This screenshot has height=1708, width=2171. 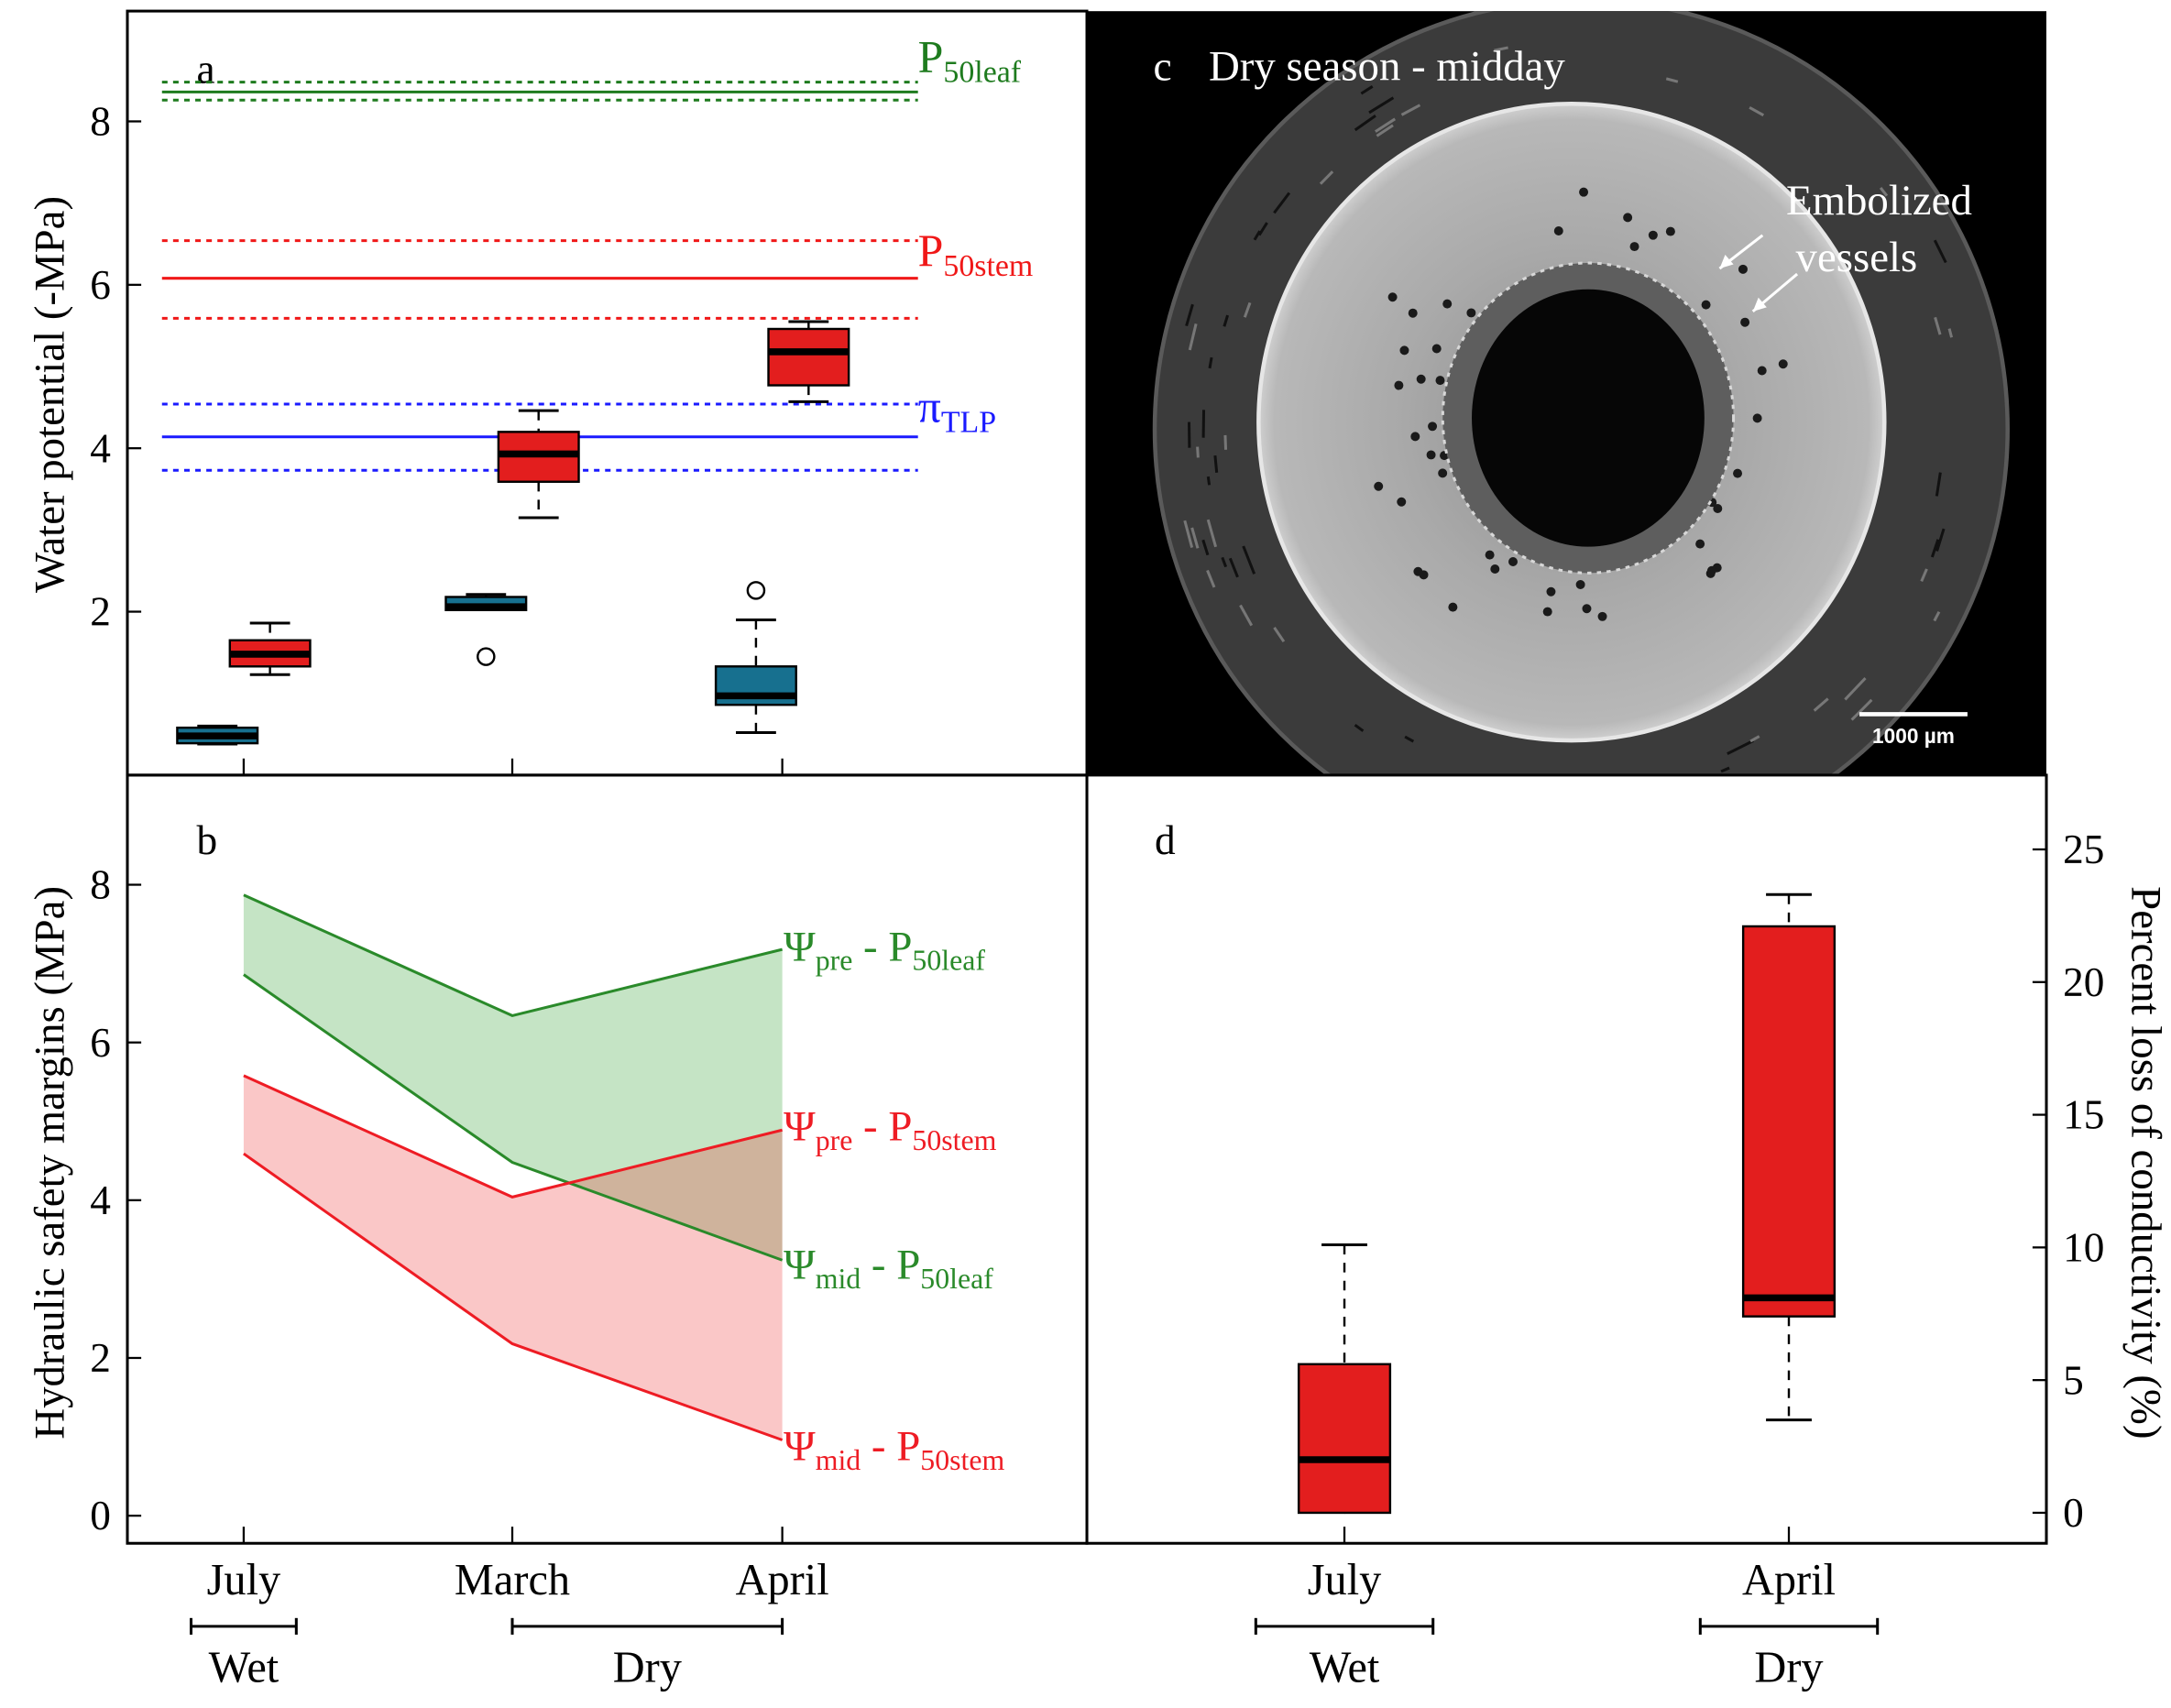 What do you see at coordinates (834, 1140) in the screenshot?
I see `subscript: pre` at bounding box center [834, 1140].